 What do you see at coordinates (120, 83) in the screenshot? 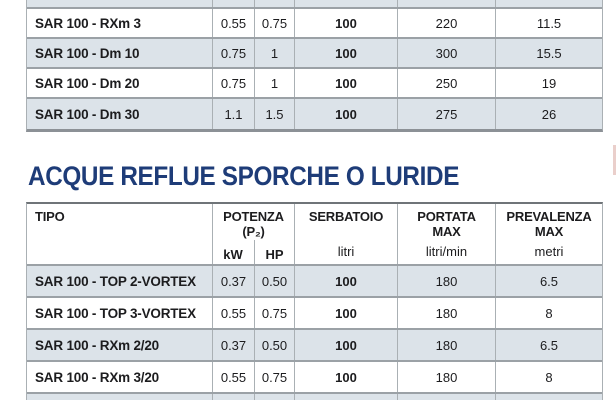
I see `cell-tipo: SAR 100 - Dm 20` at bounding box center [120, 83].